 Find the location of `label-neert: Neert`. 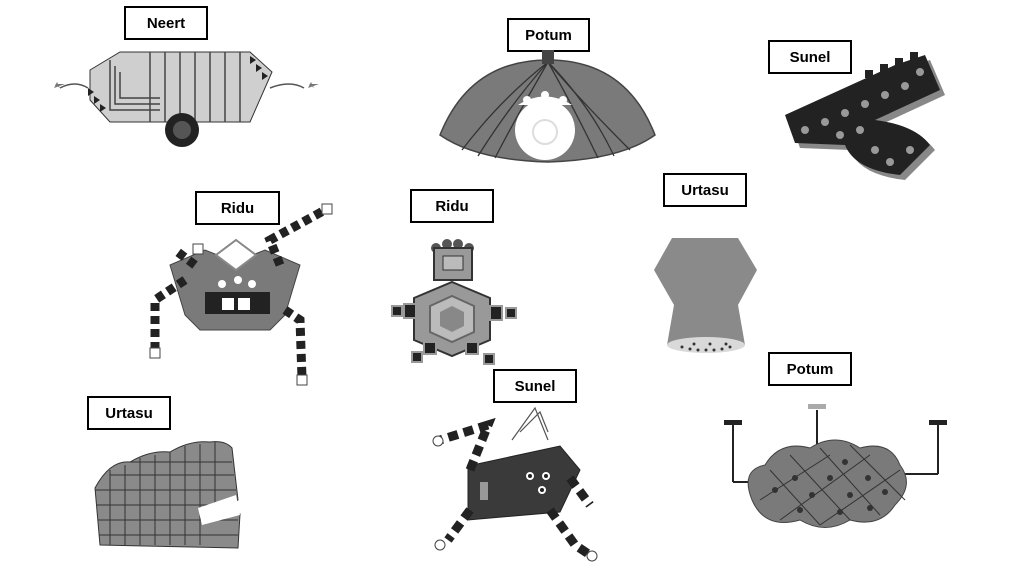

label-neert: Neert is located at coordinates (166, 23).